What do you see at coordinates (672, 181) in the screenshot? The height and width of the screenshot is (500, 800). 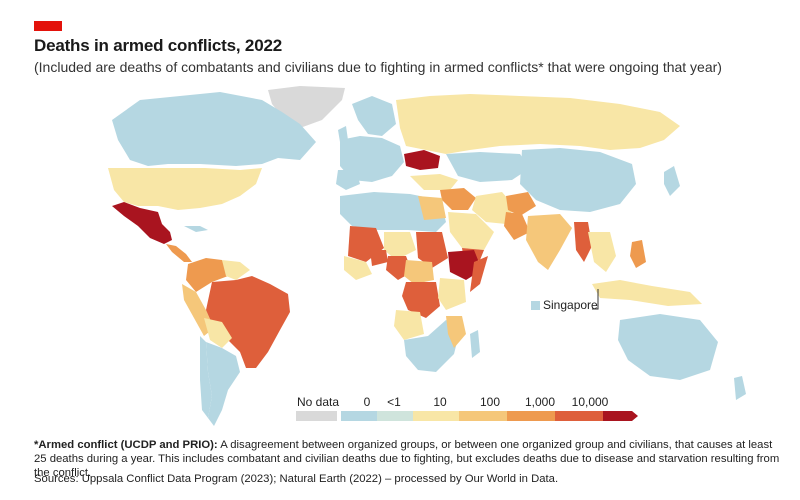 I see `region-japan` at bounding box center [672, 181].